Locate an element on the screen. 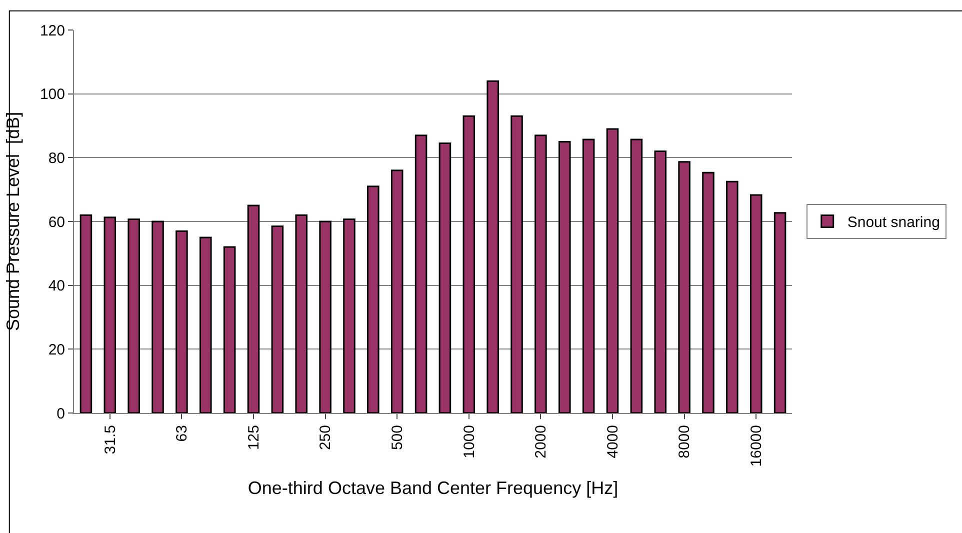  y-tick-label: 40 is located at coordinates (56, 286).